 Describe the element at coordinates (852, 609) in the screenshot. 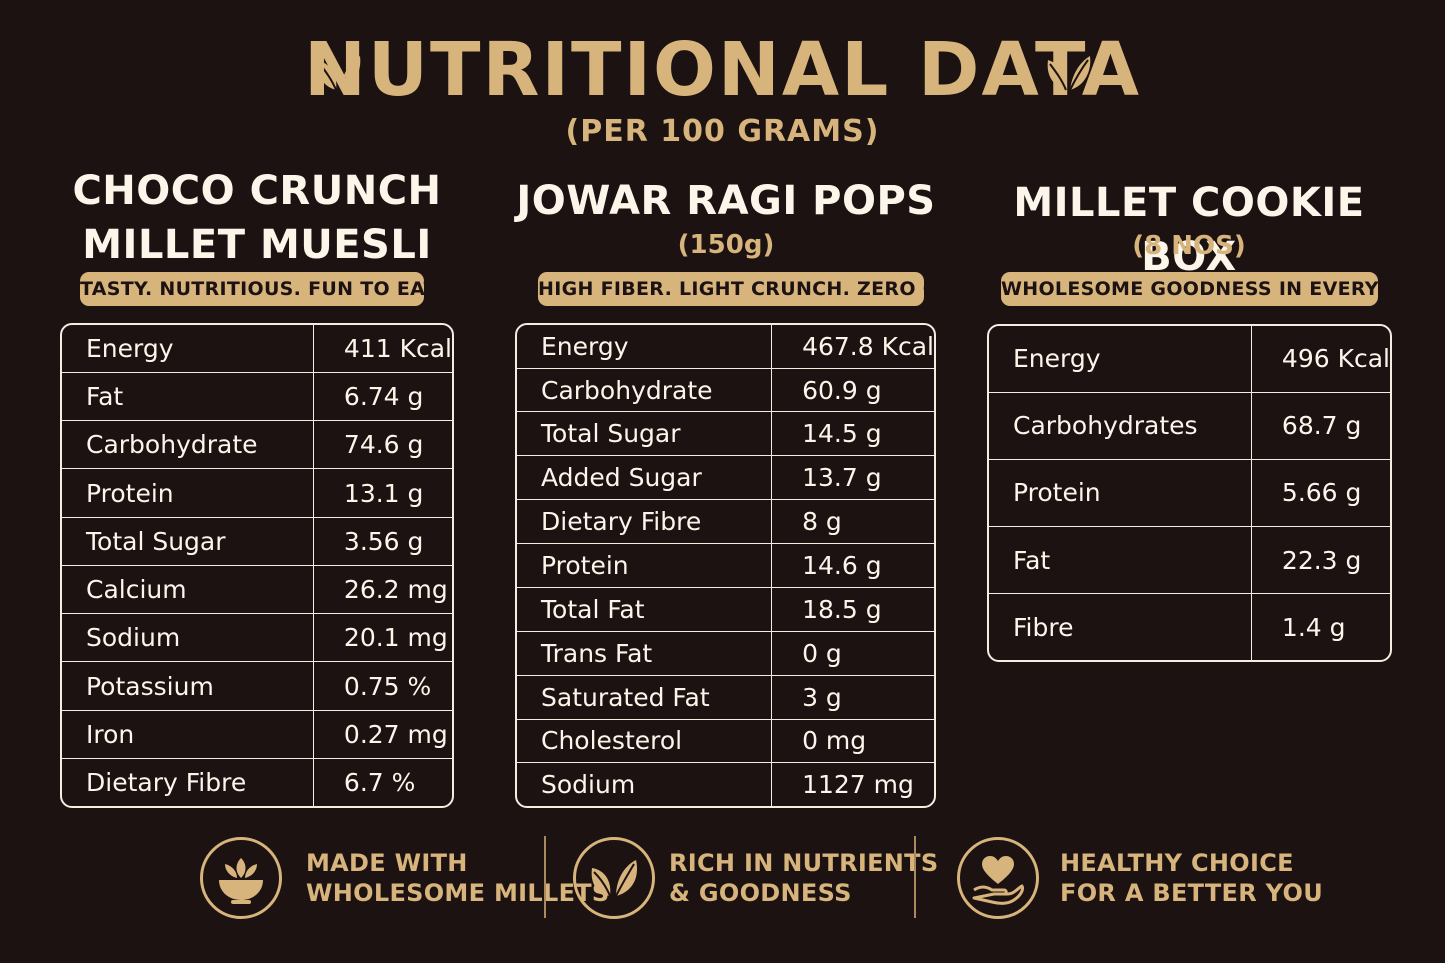

I see `nutrient-value: 18.5 g` at that location.